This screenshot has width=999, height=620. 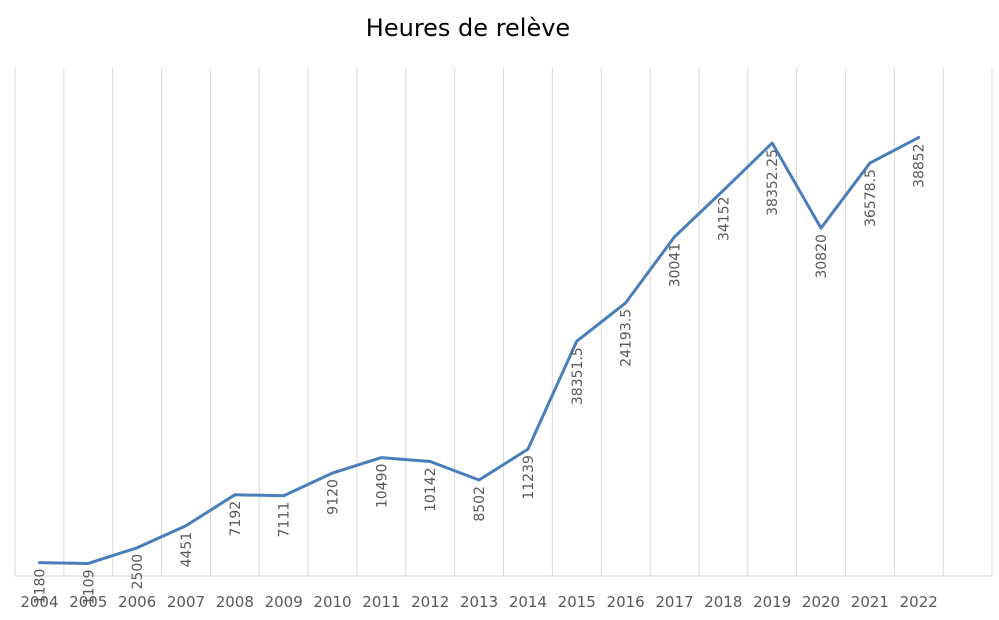 I want to click on data-label: 36578.5, so click(x=871, y=198).